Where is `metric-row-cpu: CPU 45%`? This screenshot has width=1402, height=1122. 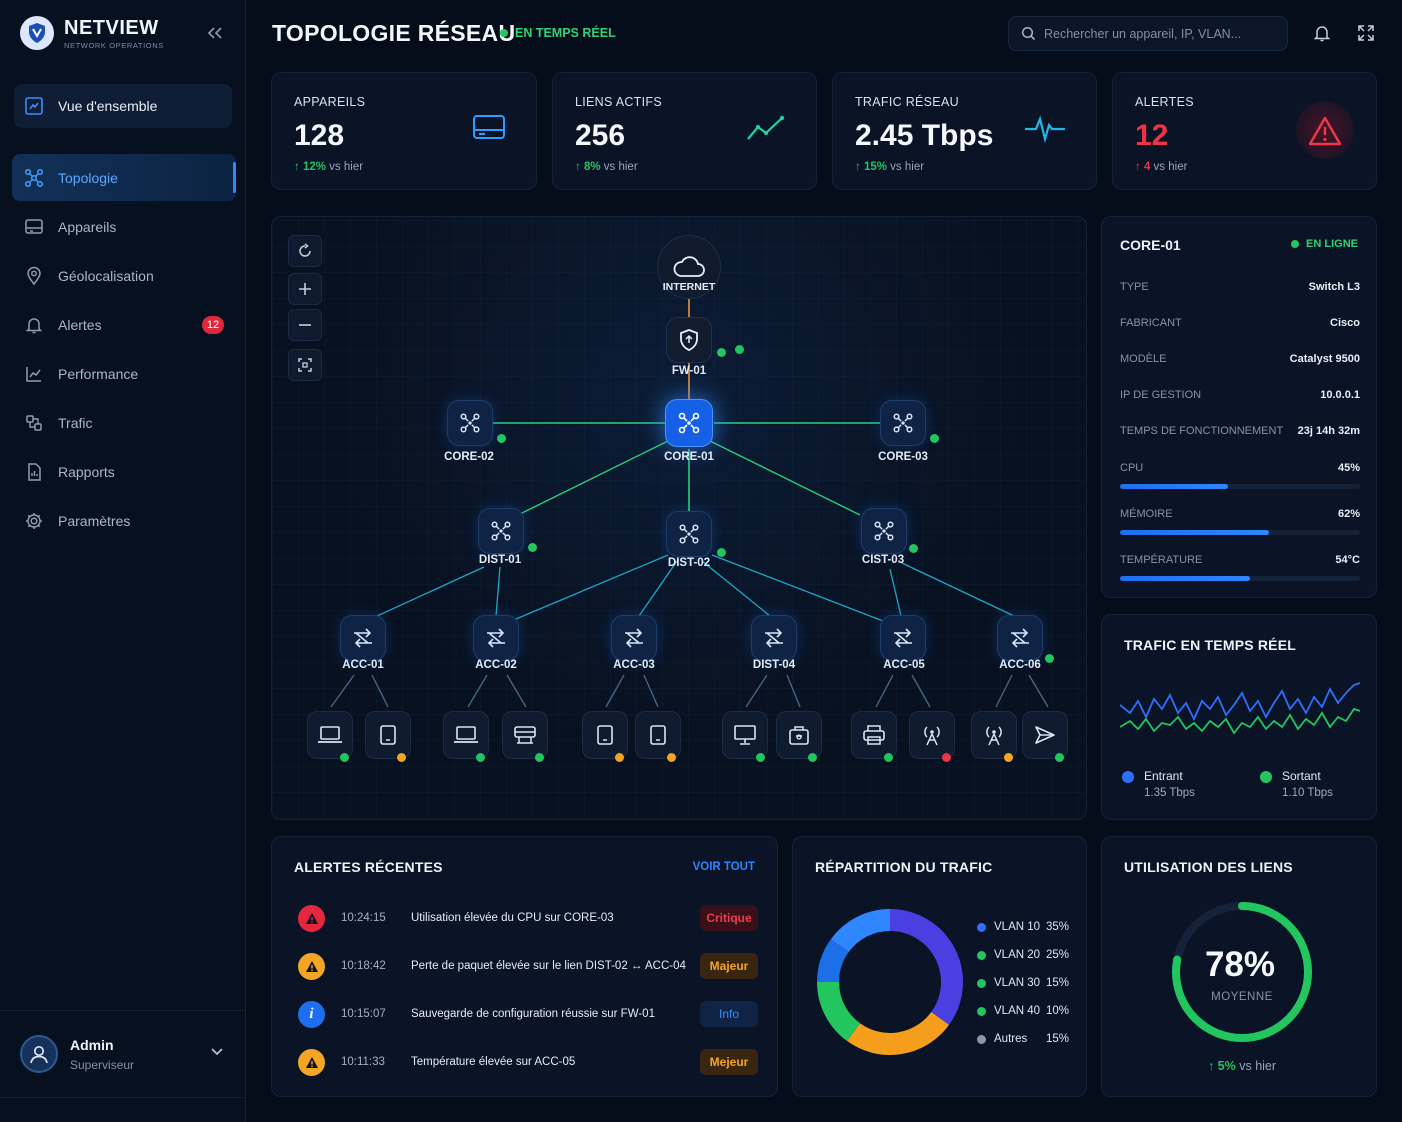 metric-row-cpu: CPU 45% is located at coordinates (1240, 468).